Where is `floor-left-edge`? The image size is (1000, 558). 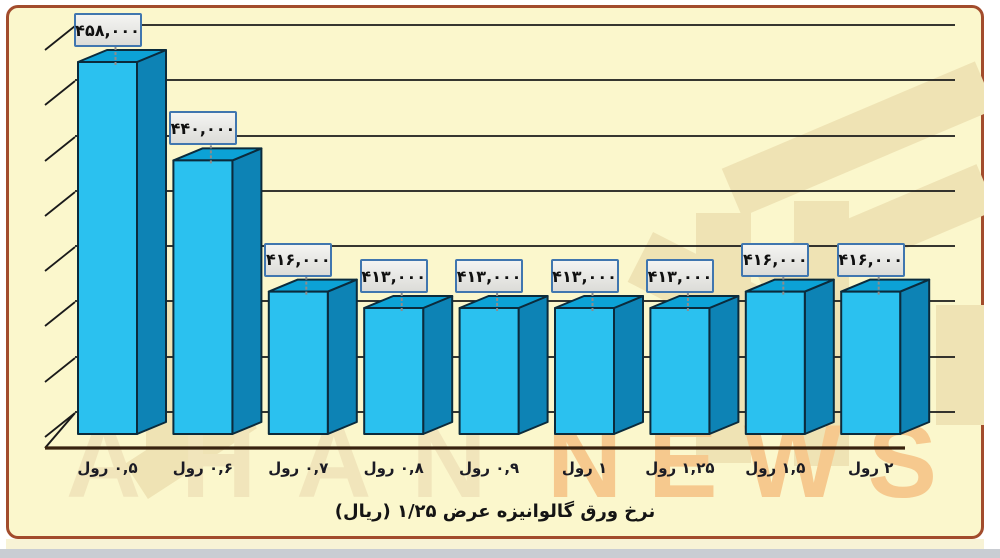 floor-left-edge is located at coordinates (60, 430).